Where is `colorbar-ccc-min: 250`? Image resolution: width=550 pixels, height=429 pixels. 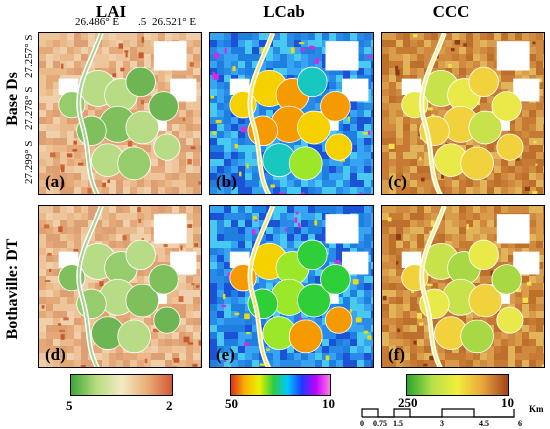 colorbar-ccc-min: 250 is located at coordinates (408, 402).